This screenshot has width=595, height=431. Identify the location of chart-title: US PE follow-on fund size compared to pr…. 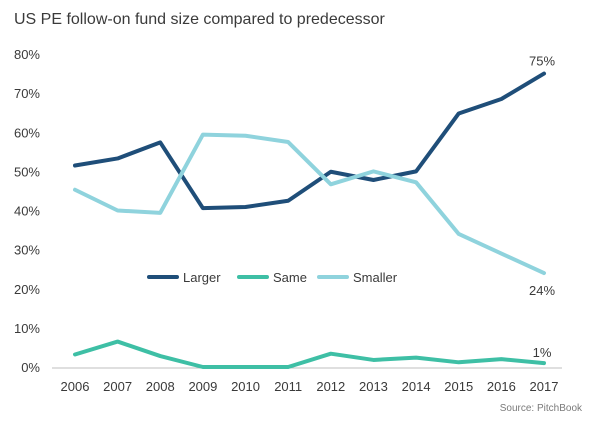
(200, 19).